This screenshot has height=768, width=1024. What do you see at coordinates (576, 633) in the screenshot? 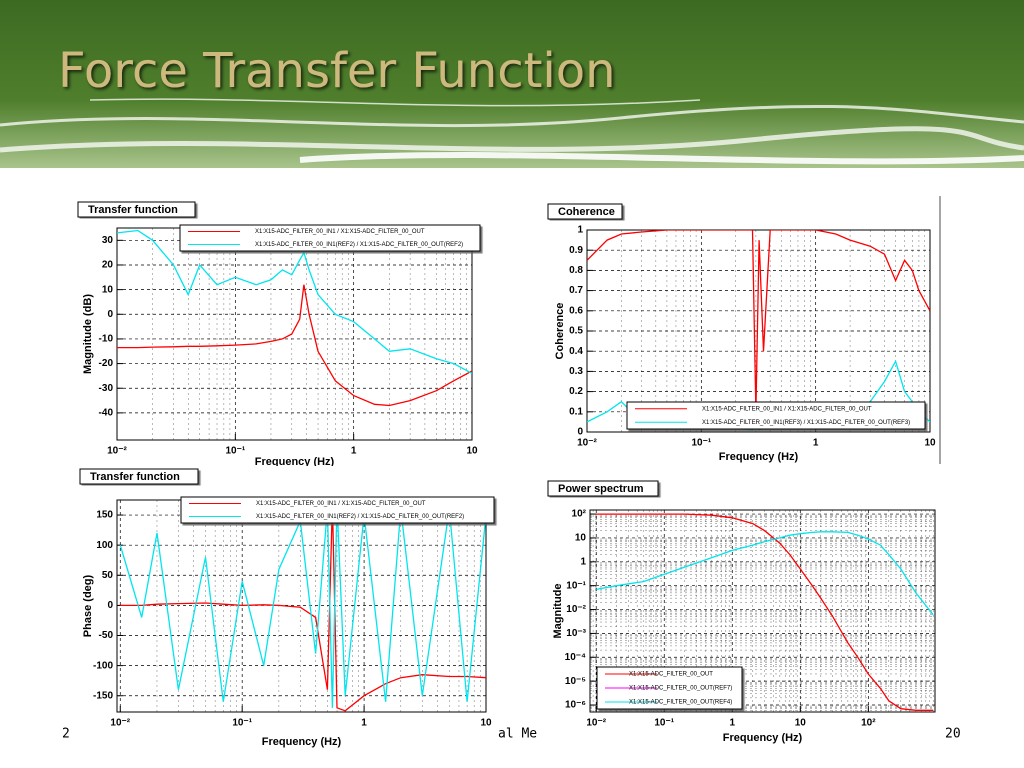
I see `y-tick-label: 10⁻³` at bounding box center [576, 633].